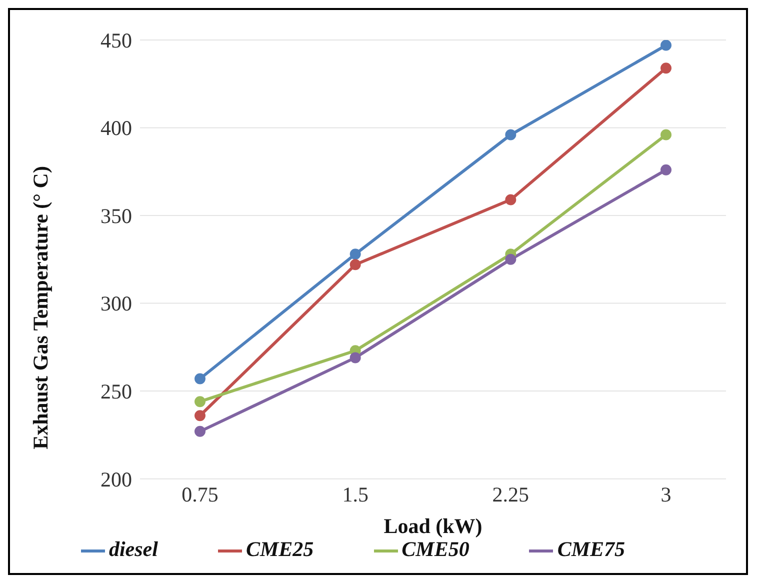  Describe the element at coordinates (436, 548) in the screenshot. I see `legend-label: CME50` at that location.